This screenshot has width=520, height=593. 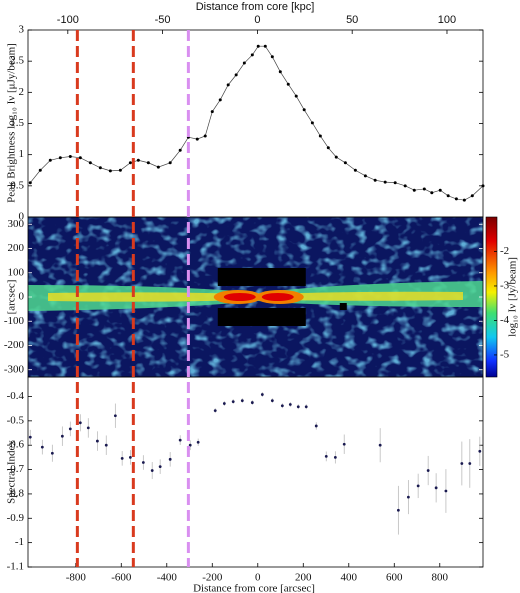 I want to click on x-tick-label: -600, so click(x=121, y=578).